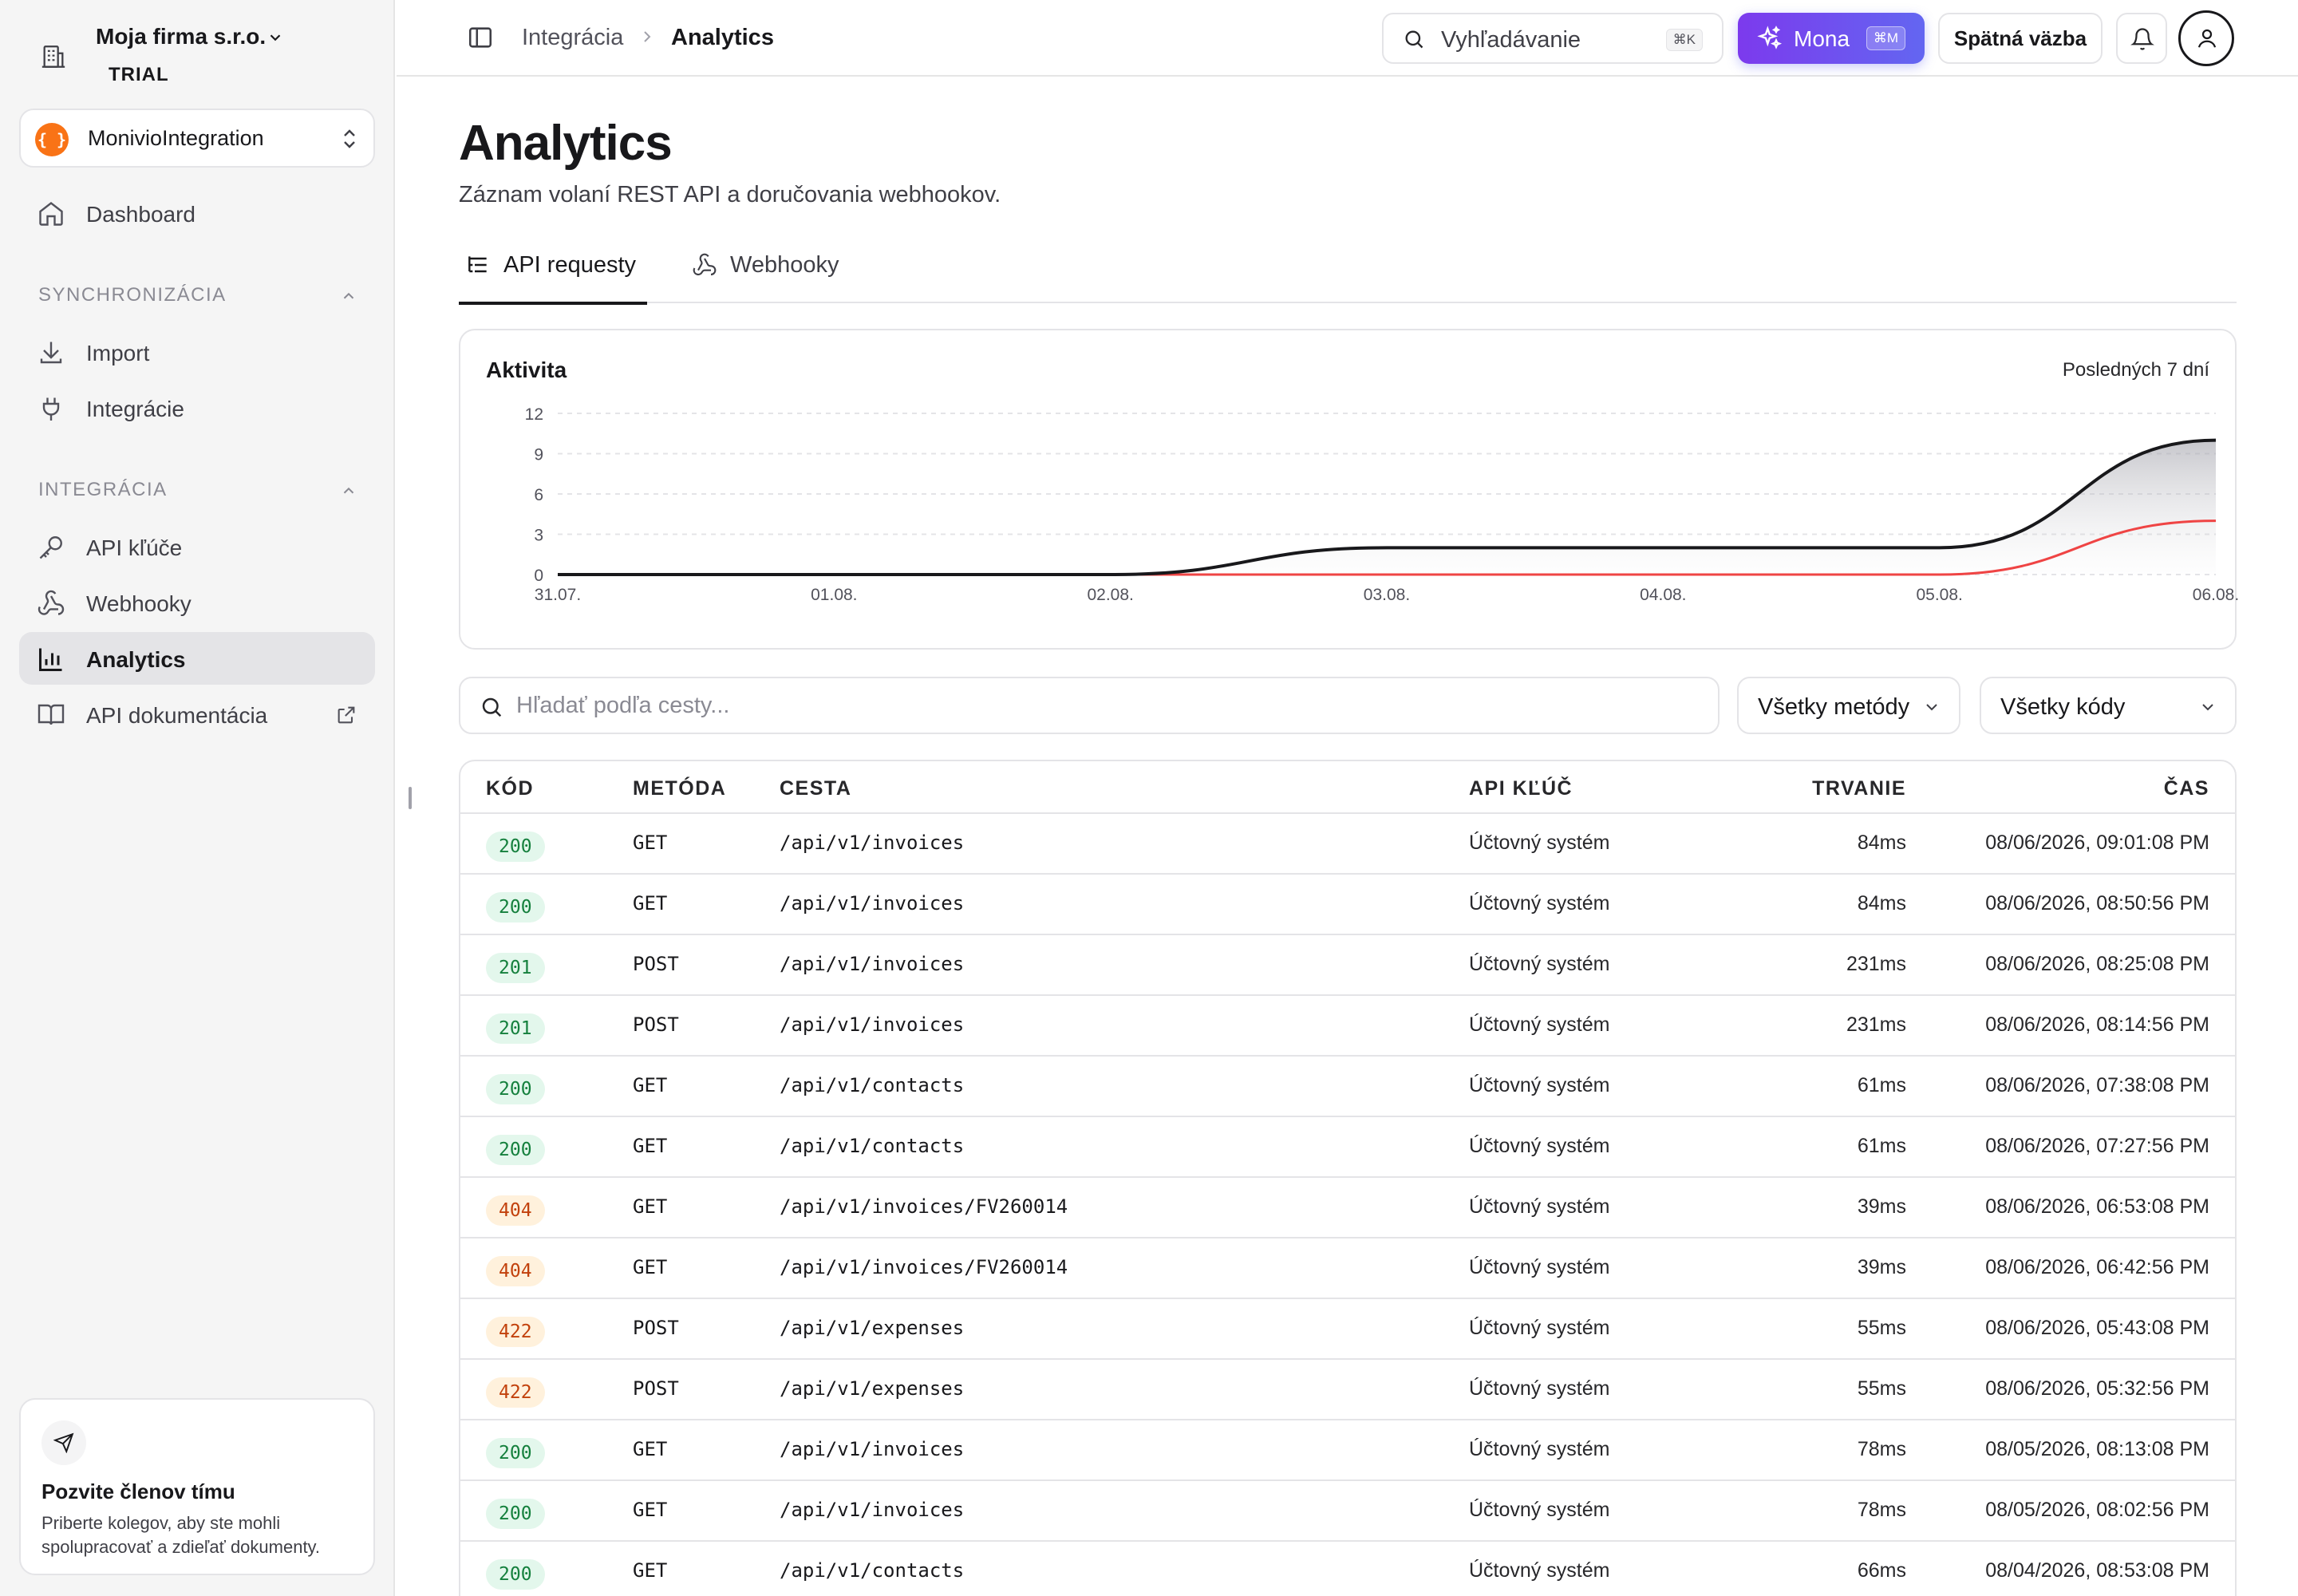 The width and height of the screenshot is (2298, 1596). I want to click on duration-cell: 61ms, so click(1882, 1085).